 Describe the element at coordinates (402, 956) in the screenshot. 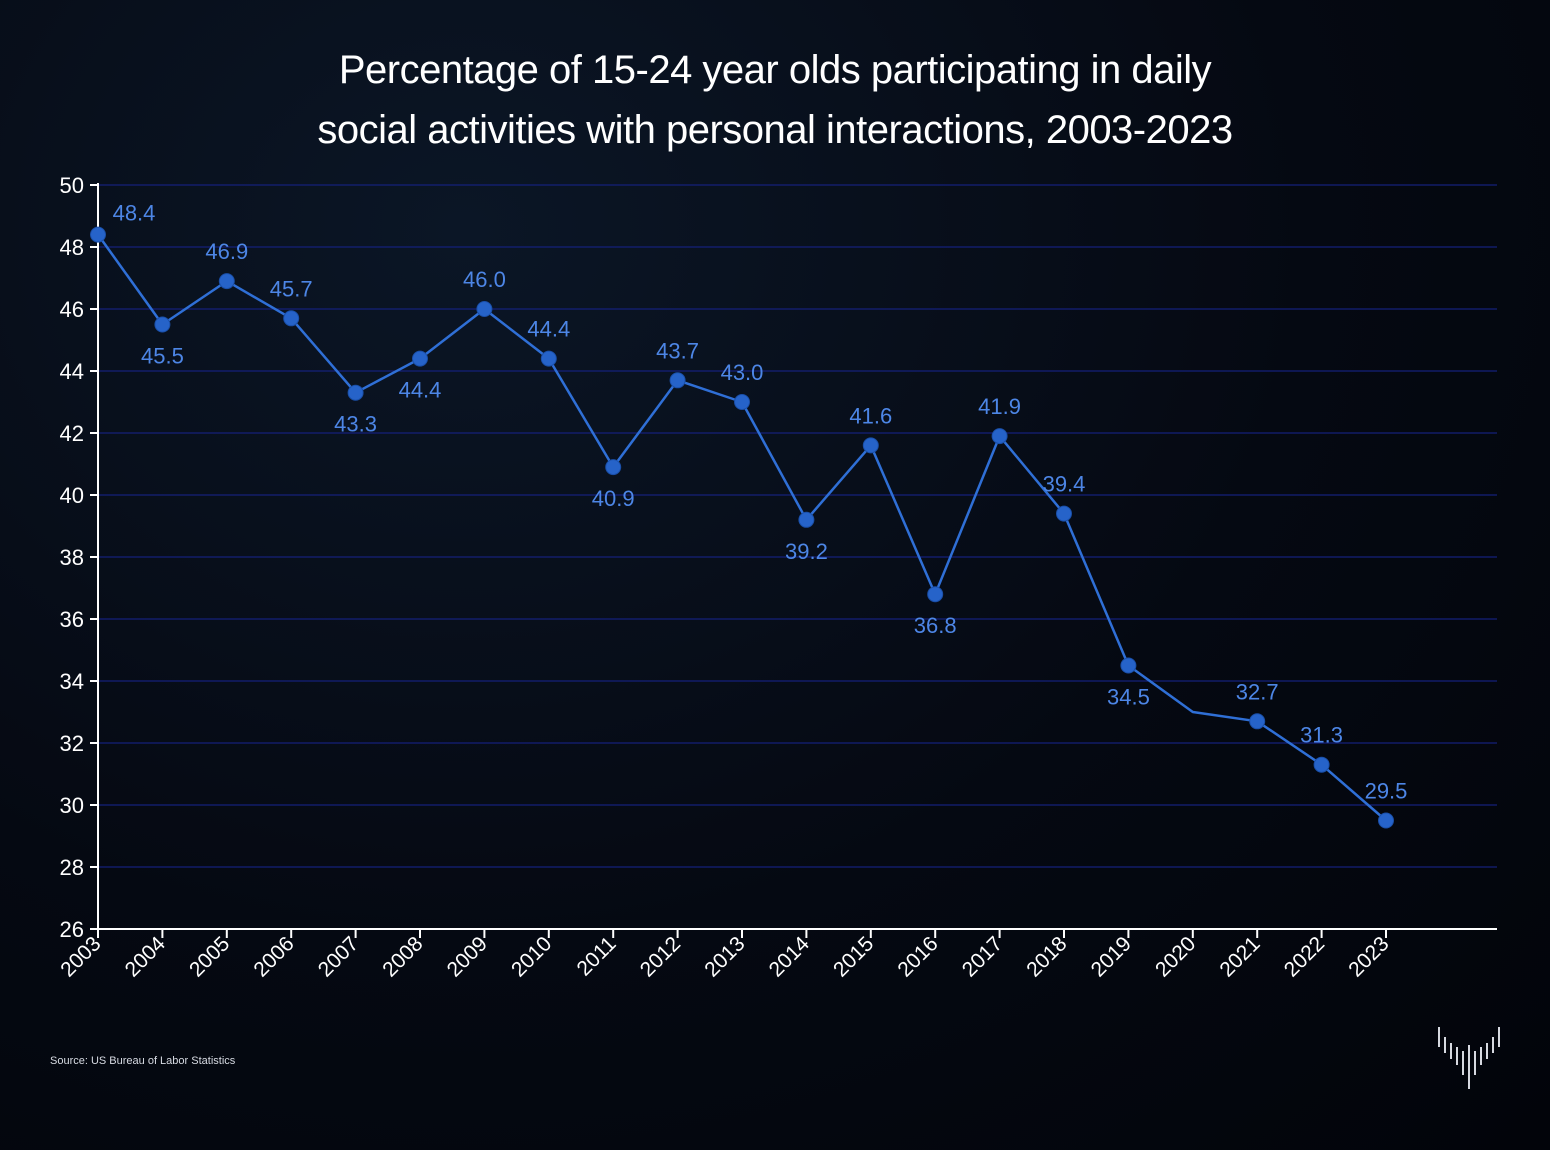

I see `x-tick-label-2008: 2008` at that location.